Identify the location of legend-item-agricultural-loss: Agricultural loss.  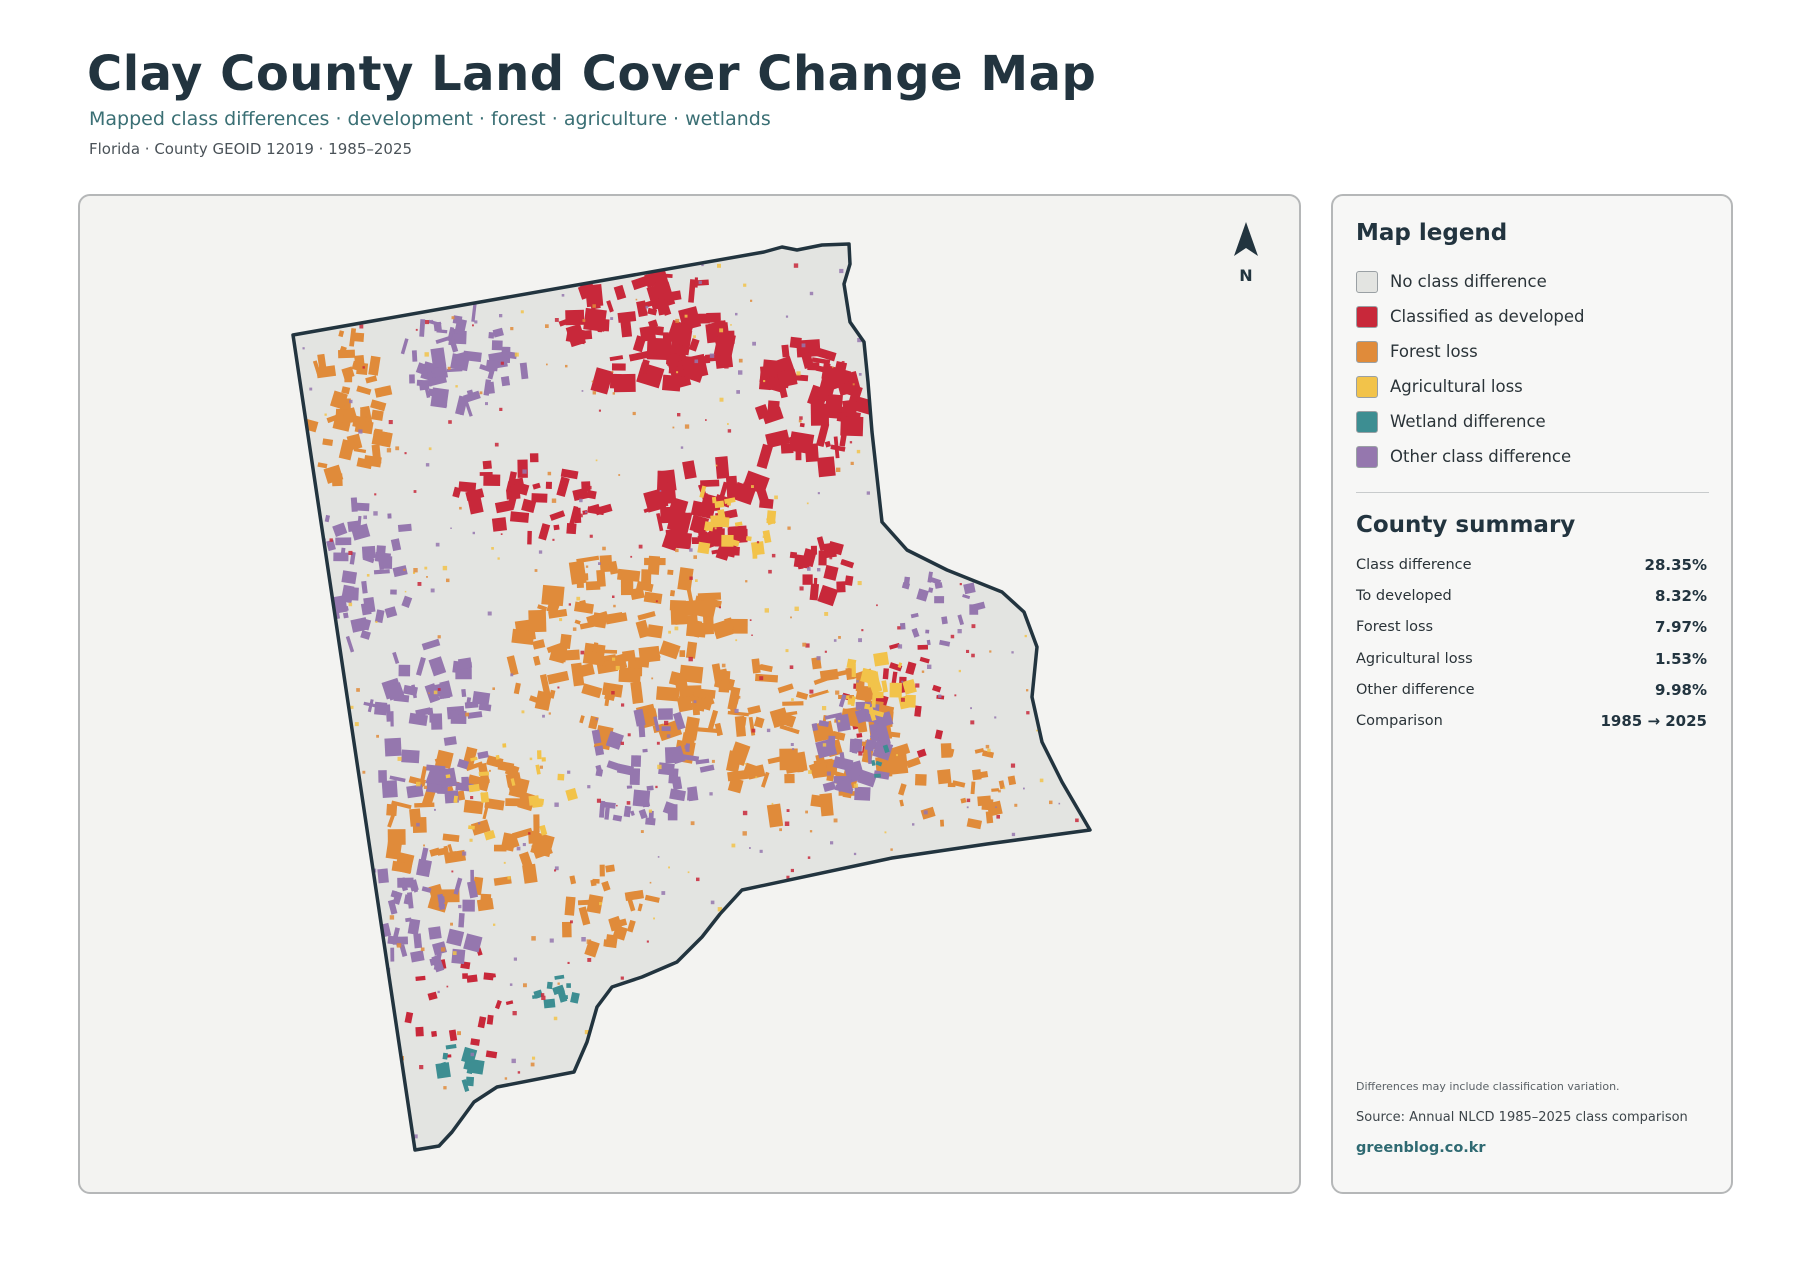
(1470, 386).